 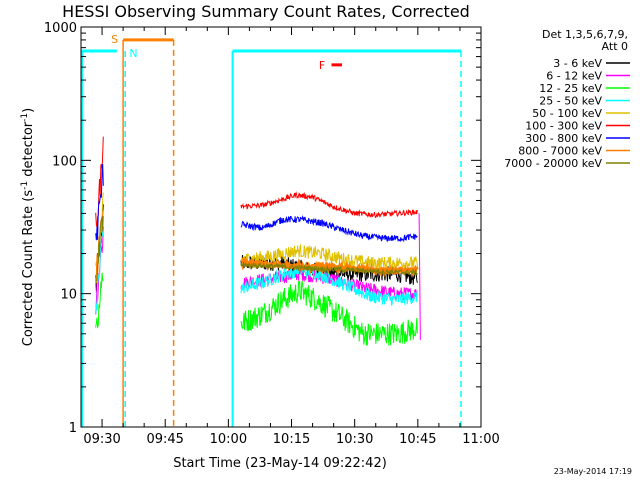 I want to click on legend-entry-label: 800 - 7000 keV, so click(x=560, y=151).